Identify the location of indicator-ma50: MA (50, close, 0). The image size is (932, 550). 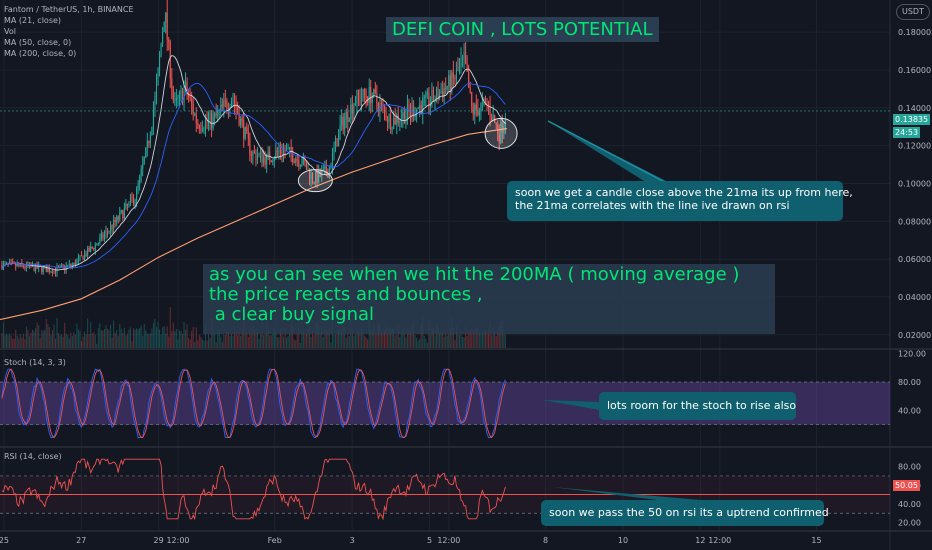
(69, 42).